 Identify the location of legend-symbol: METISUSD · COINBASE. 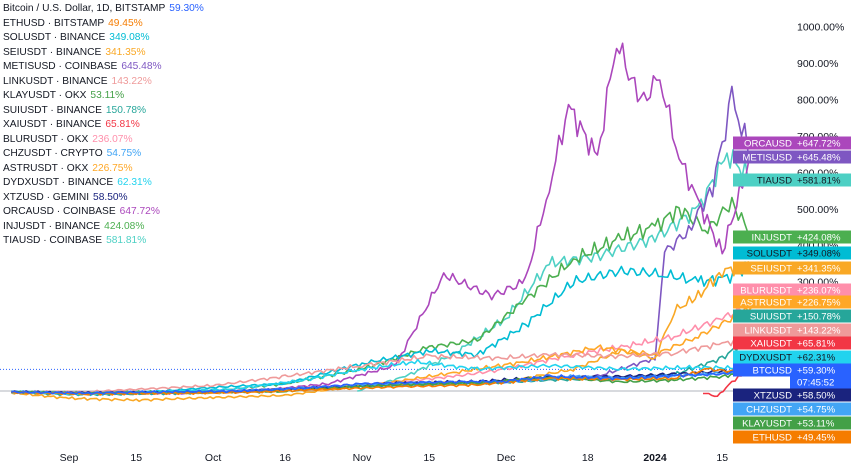
(60, 66).